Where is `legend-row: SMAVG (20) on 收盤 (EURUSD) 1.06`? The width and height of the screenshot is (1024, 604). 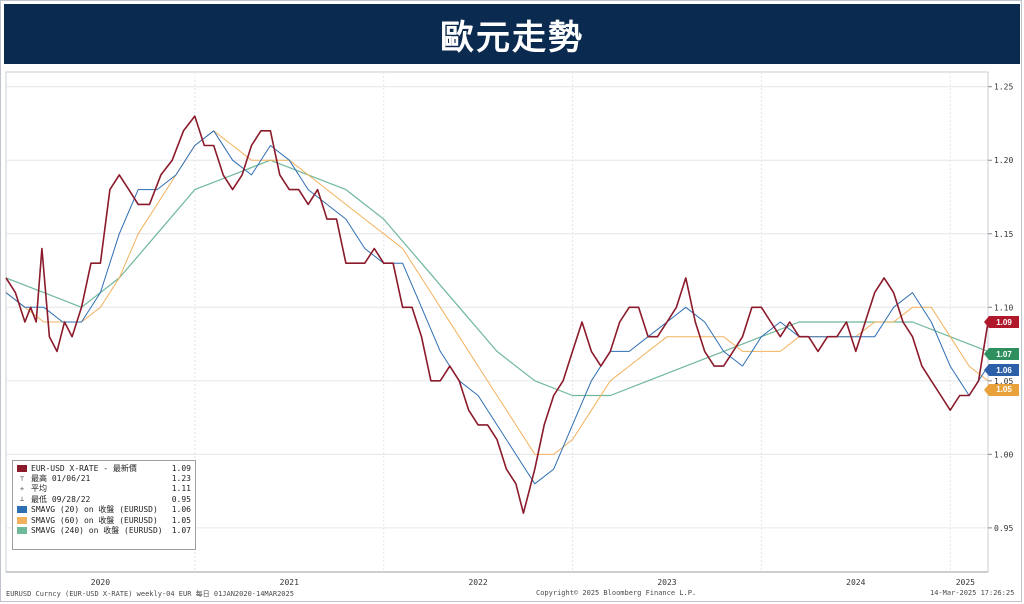
legend-row: SMAVG (20) on 收盤 (EURUSD) 1.06 is located at coordinates (104, 510).